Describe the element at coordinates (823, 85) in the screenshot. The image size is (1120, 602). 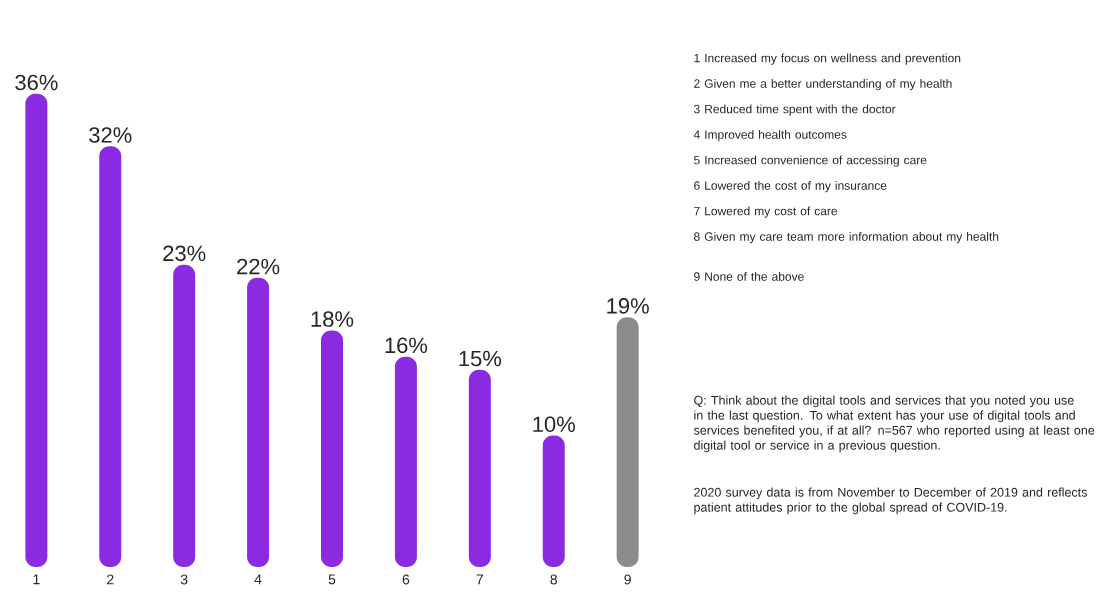
I see `text: 2 Given me a better understanding of my health` at that location.